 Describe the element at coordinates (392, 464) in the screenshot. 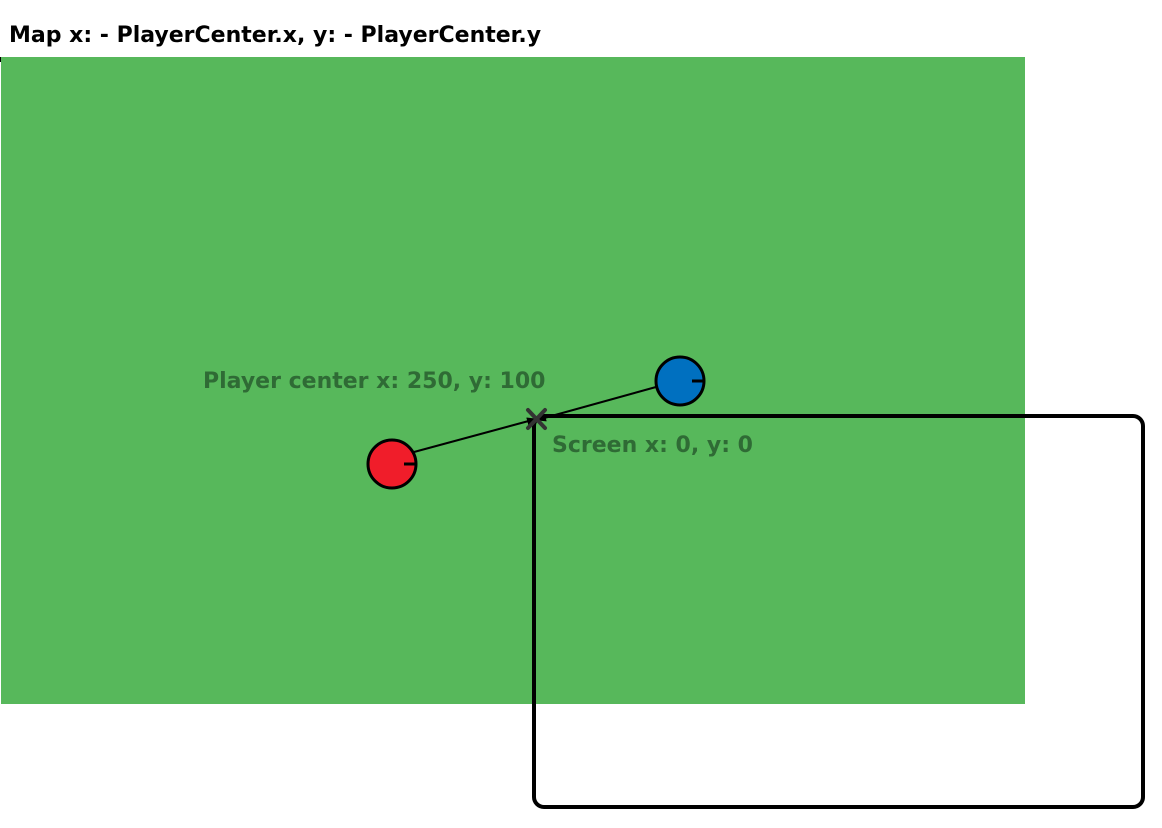

I see `red-player` at that location.